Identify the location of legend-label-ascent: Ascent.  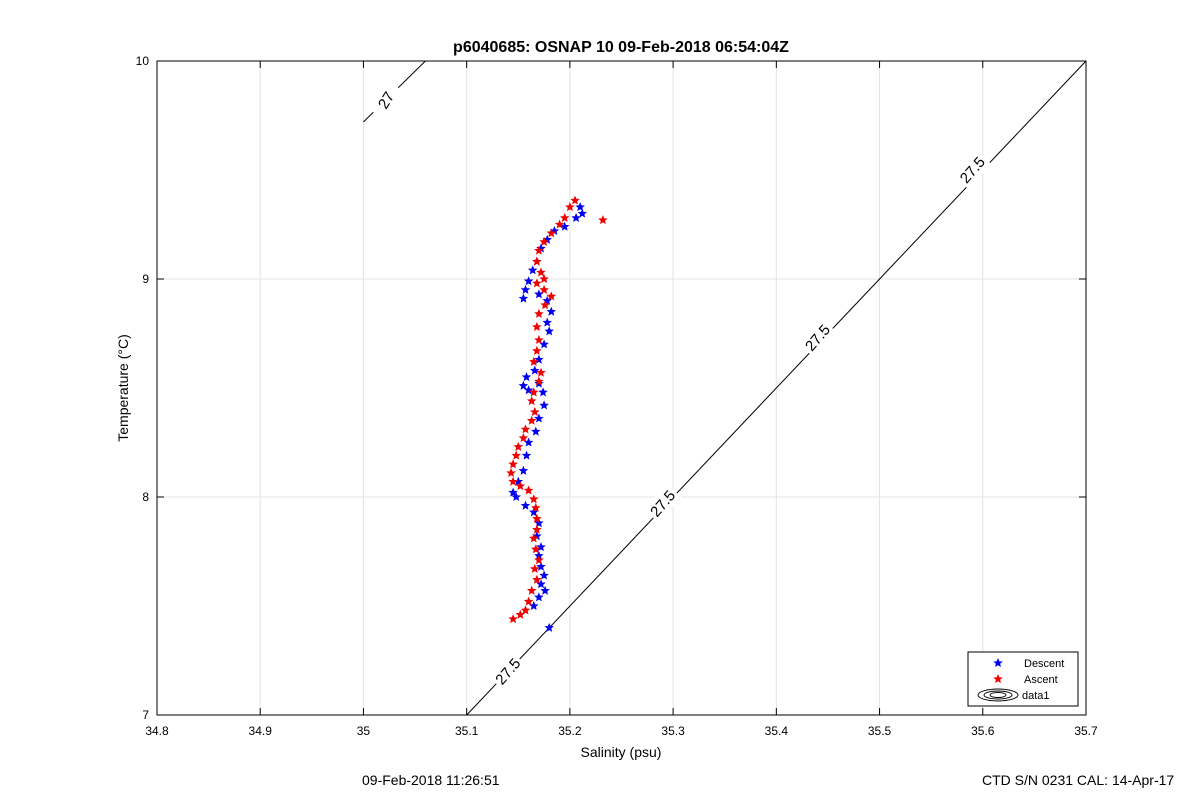
(1041, 680).